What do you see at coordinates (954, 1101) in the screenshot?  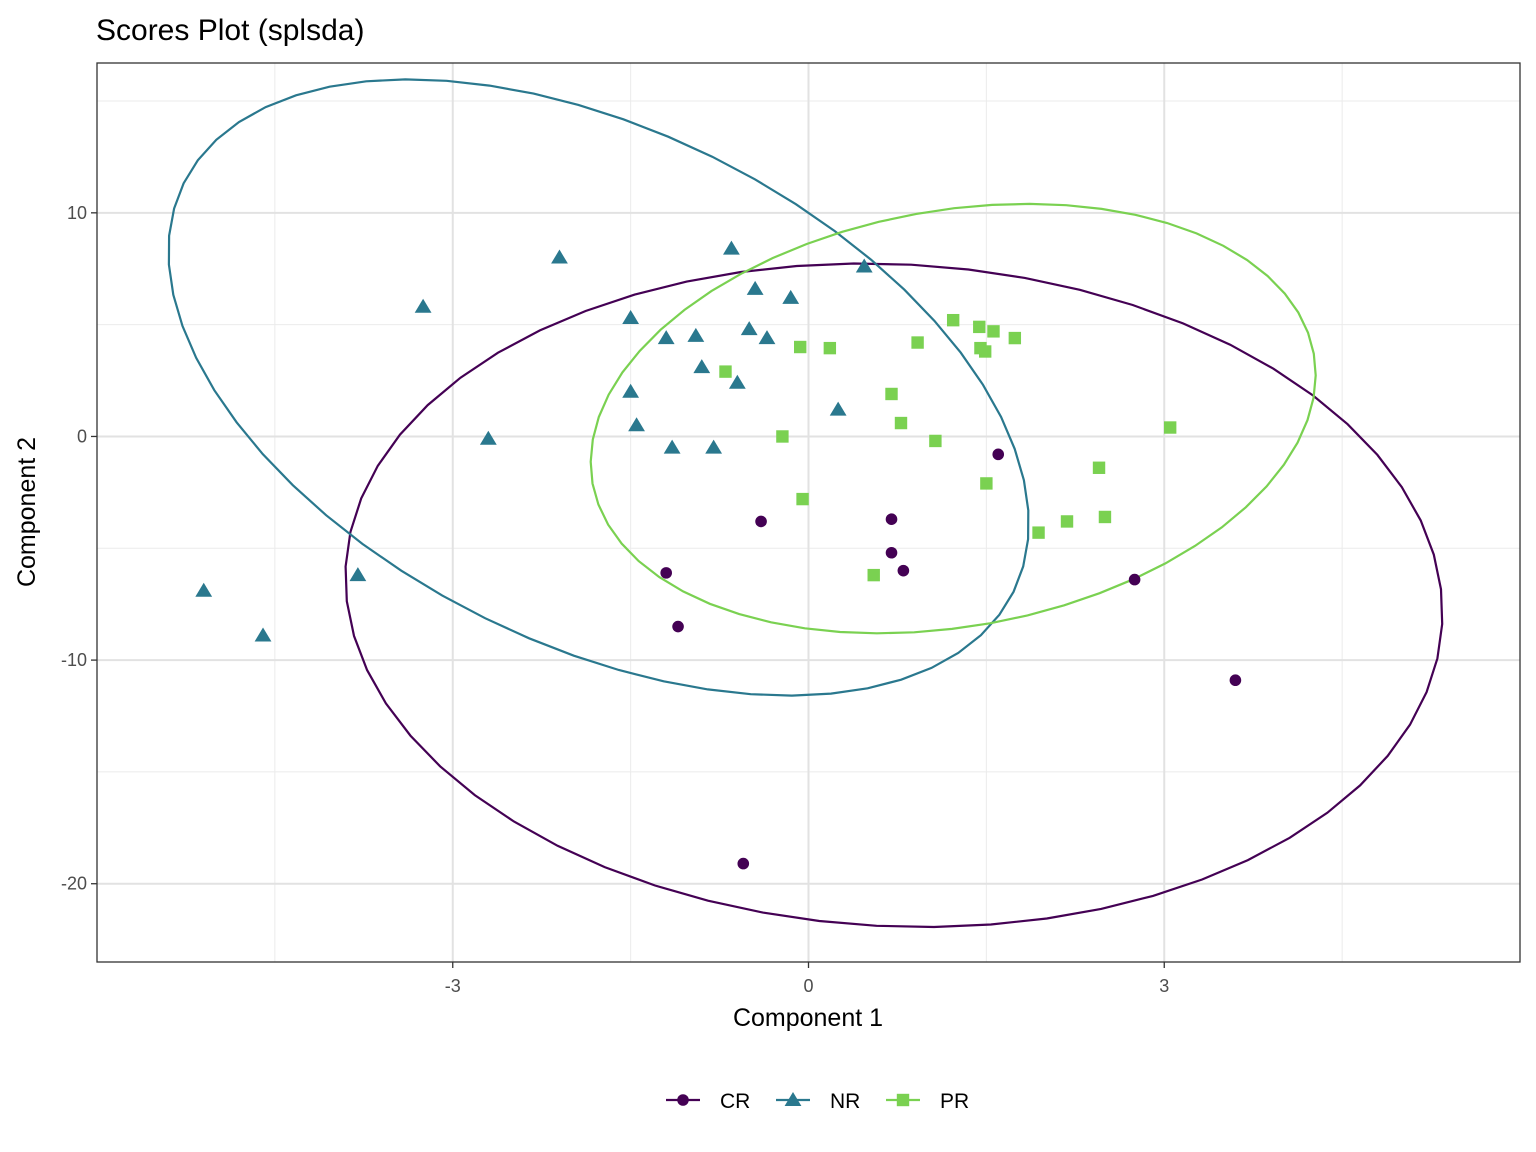 I see `legend-label: PR` at bounding box center [954, 1101].